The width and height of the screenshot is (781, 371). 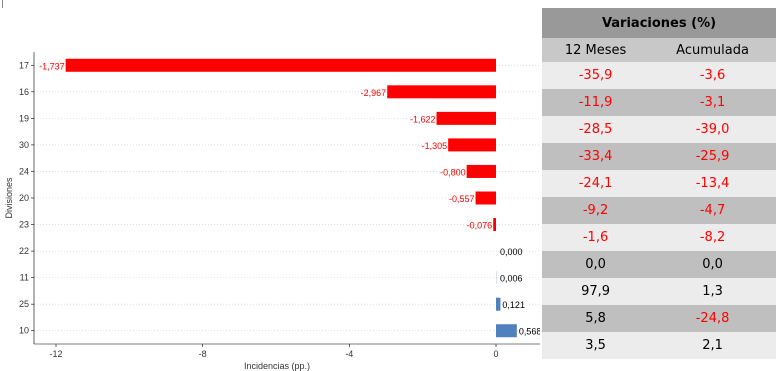 What do you see at coordinates (596, 129) in the screenshot?
I see `cell-12-meses: -28,5` at bounding box center [596, 129].